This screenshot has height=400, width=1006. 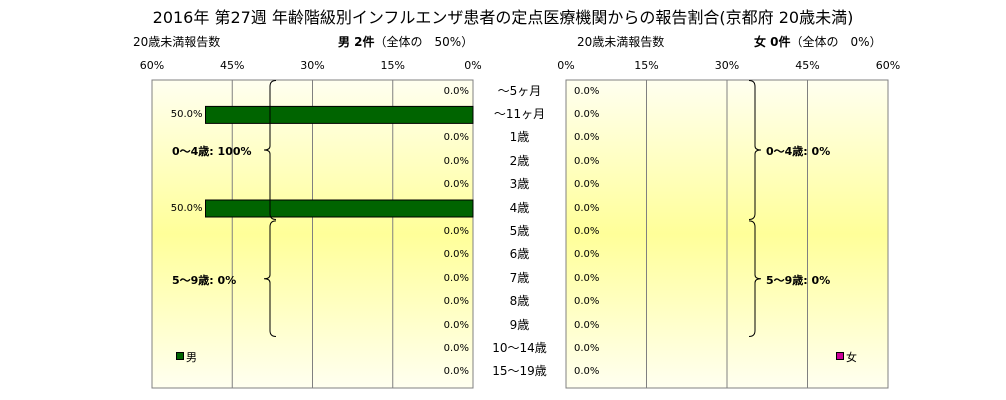 I want to click on age-category-label: 8歳, so click(x=519, y=301).